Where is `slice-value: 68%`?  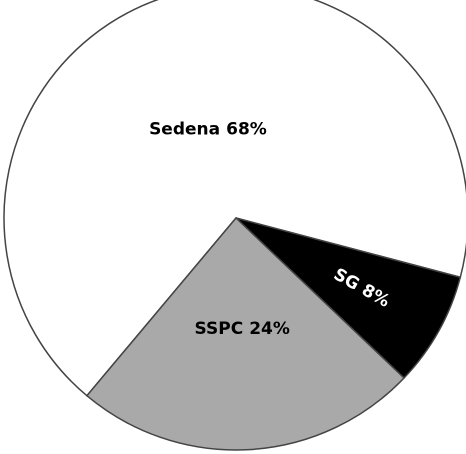
slice-value: 68% is located at coordinates (246, 130).